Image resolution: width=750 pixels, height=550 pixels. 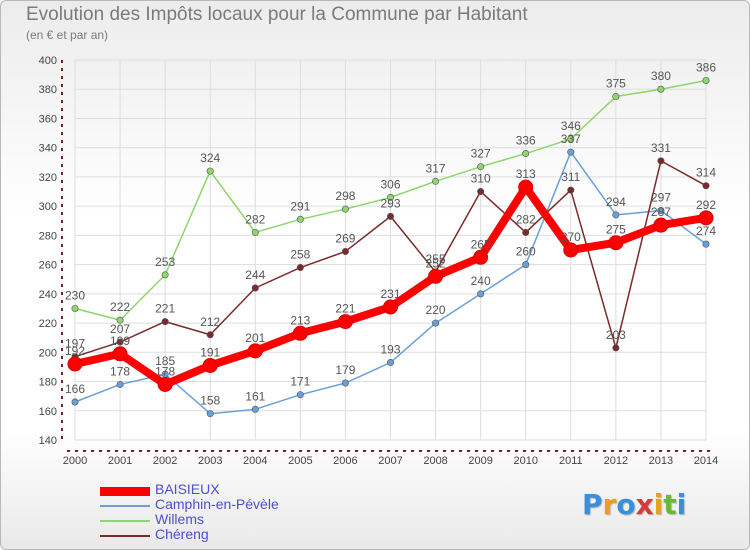 I want to click on data-label: 270, so click(x=571, y=237).